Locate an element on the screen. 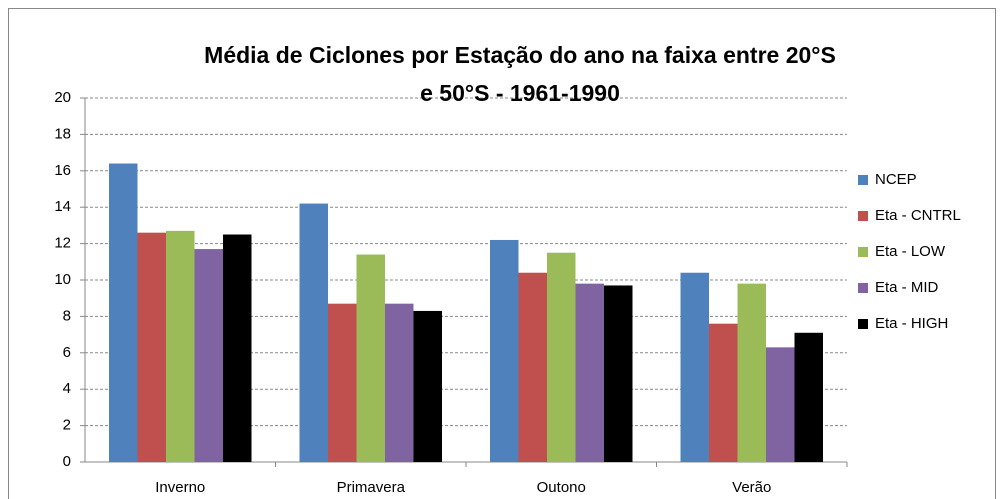 This screenshot has width=1003, height=499. y-tick-label: 18 is located at coordinates (62, 133).